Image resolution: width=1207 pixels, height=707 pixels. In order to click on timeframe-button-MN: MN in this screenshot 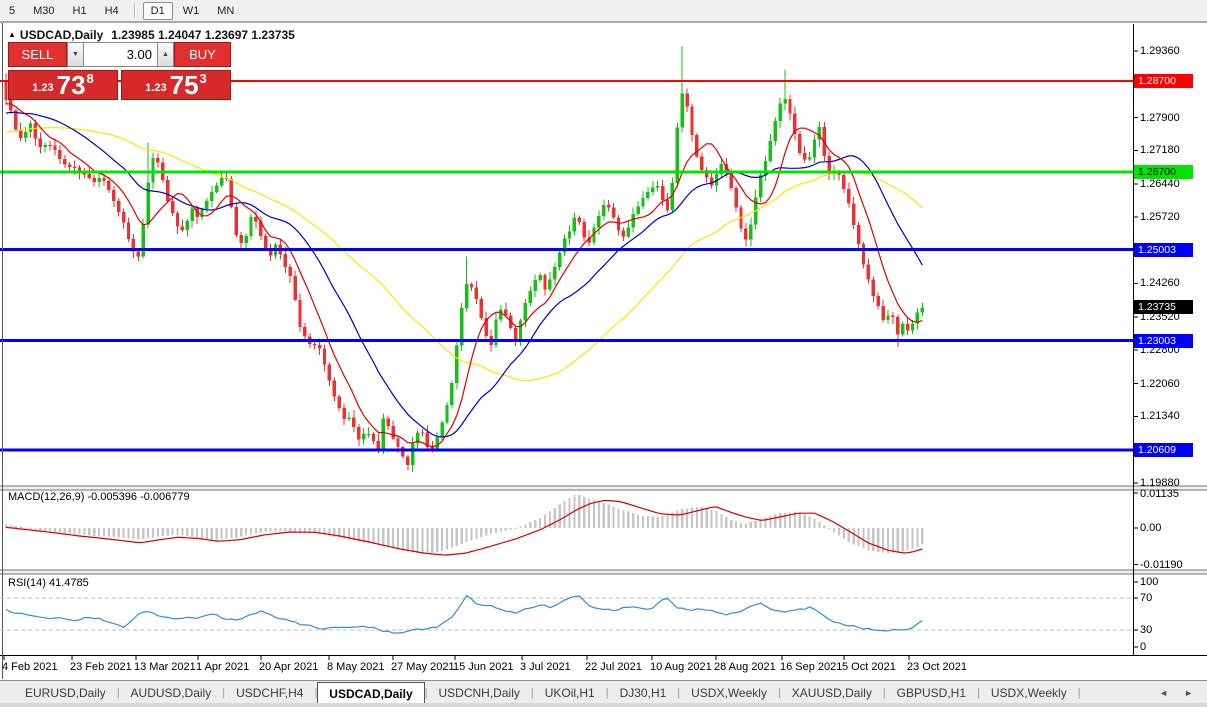, I will do `click(226, 10)`.